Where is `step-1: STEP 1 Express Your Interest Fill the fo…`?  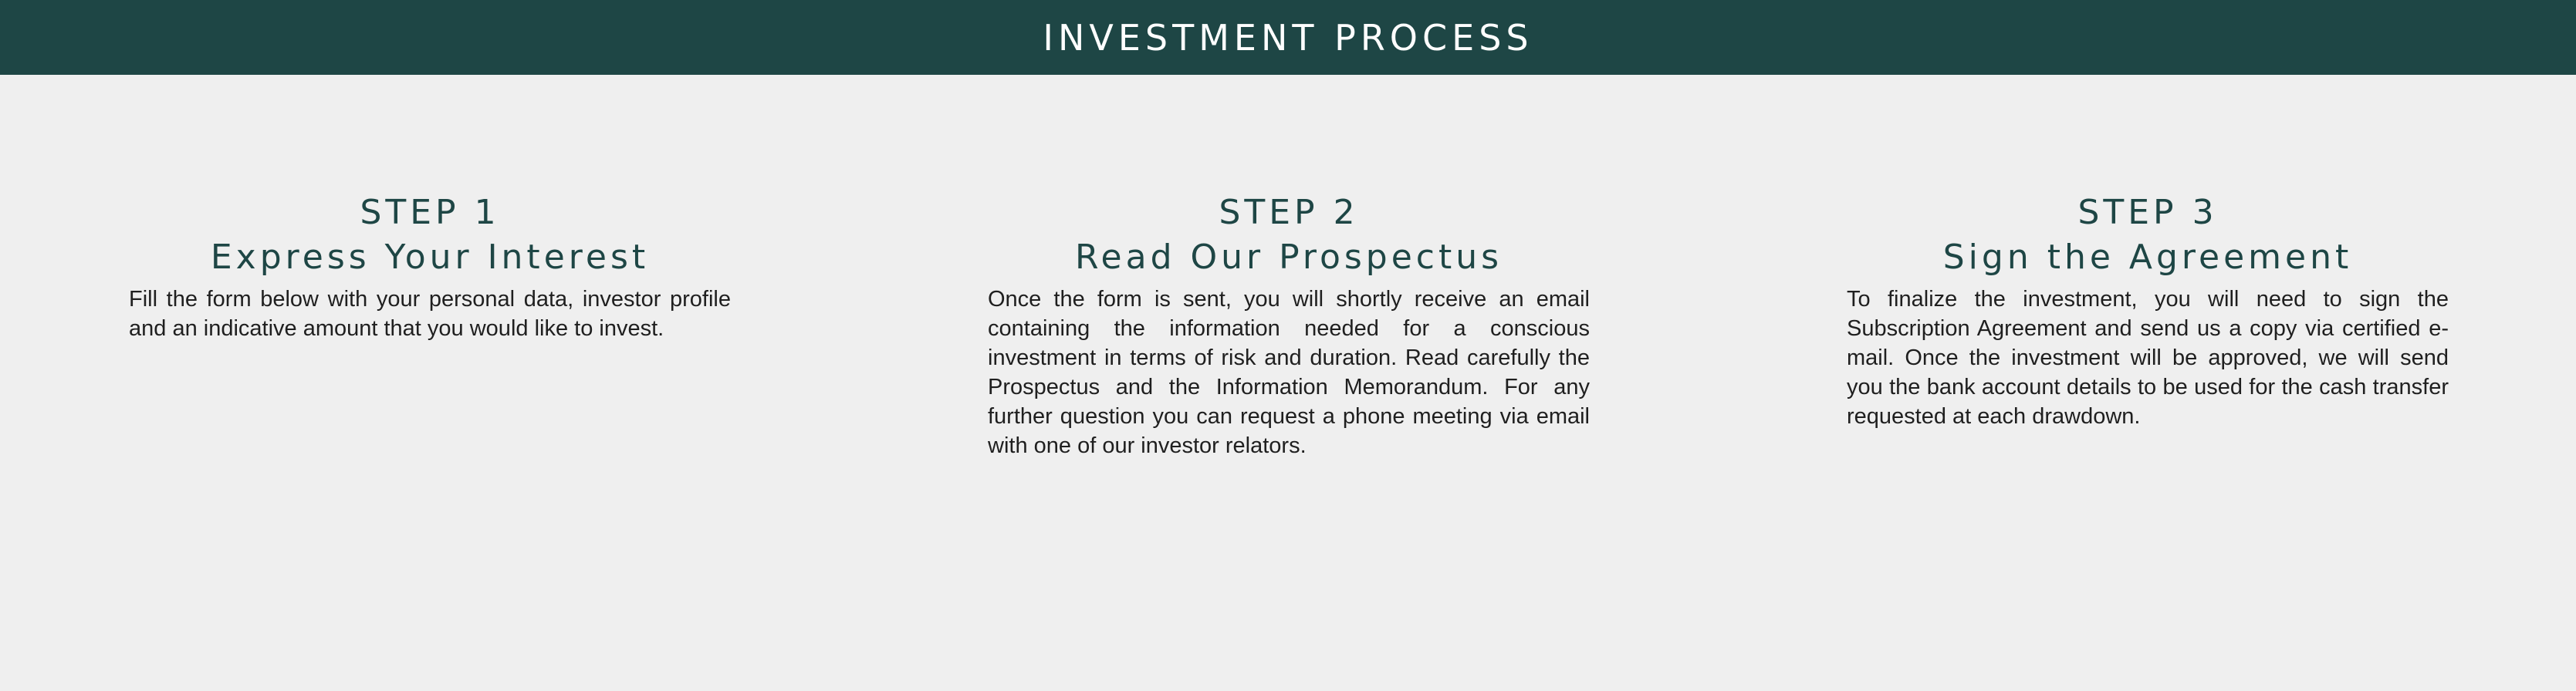 step-1: STEP 1 Express Your Interest Fill the fo… is located at coordinates (430, 266).